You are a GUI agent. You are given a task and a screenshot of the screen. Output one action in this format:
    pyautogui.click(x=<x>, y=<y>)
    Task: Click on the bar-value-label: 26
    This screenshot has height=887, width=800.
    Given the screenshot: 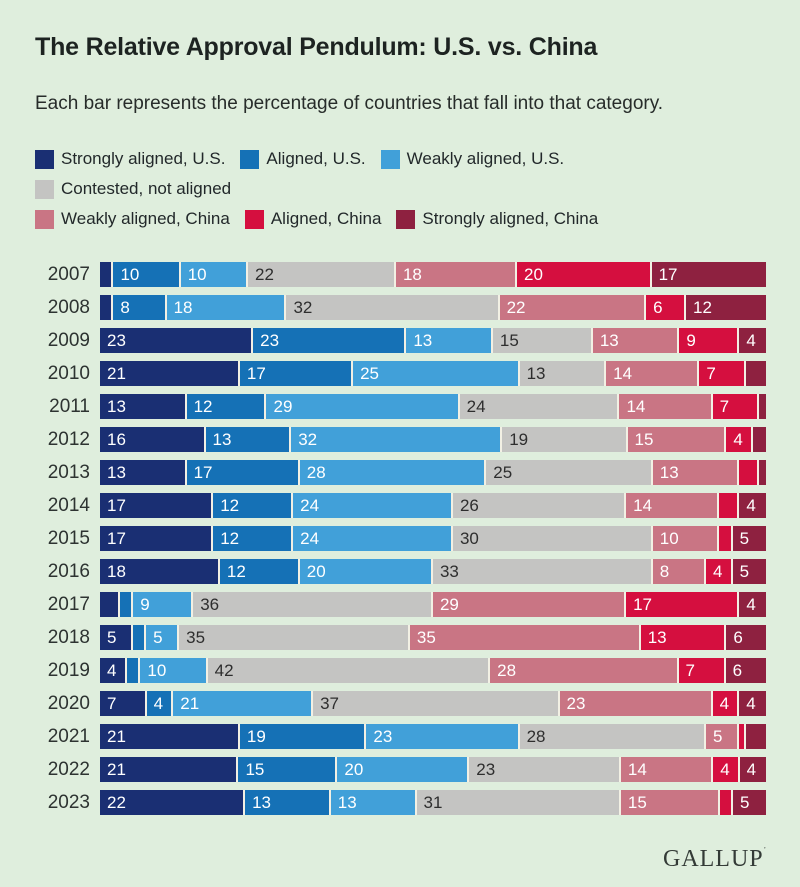 What is the action you would take?
    pyautogui.click(x=469, y=505)
    